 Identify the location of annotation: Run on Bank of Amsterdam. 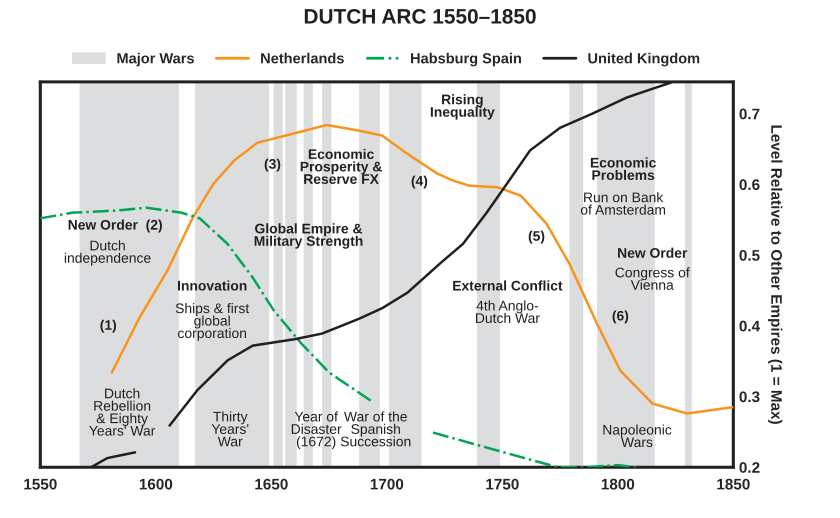
(623, 203).